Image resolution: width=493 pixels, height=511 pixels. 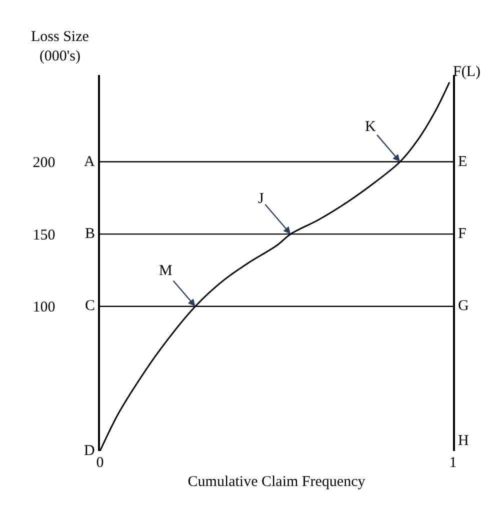 What do you see at coordinates (60, 46) in the screenshot?
I see `y-axis-title: Loss Size (000's)` at bounding box center [60, 46].